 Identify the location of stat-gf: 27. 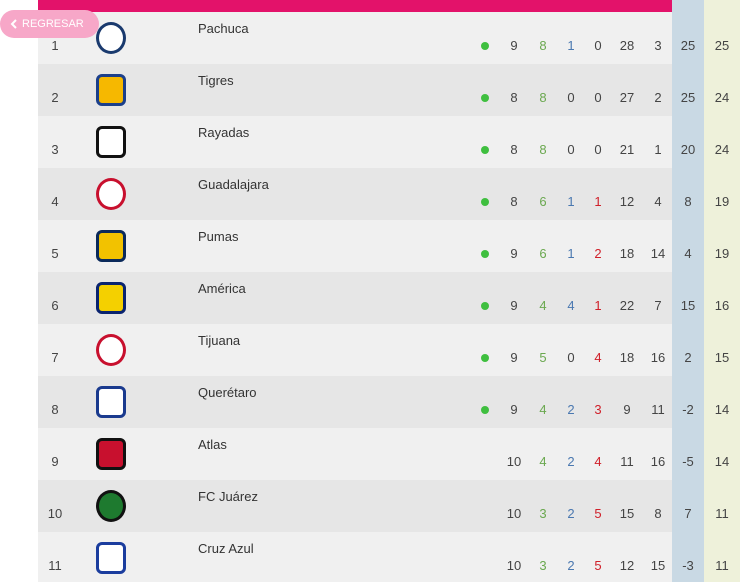
(627, 97).